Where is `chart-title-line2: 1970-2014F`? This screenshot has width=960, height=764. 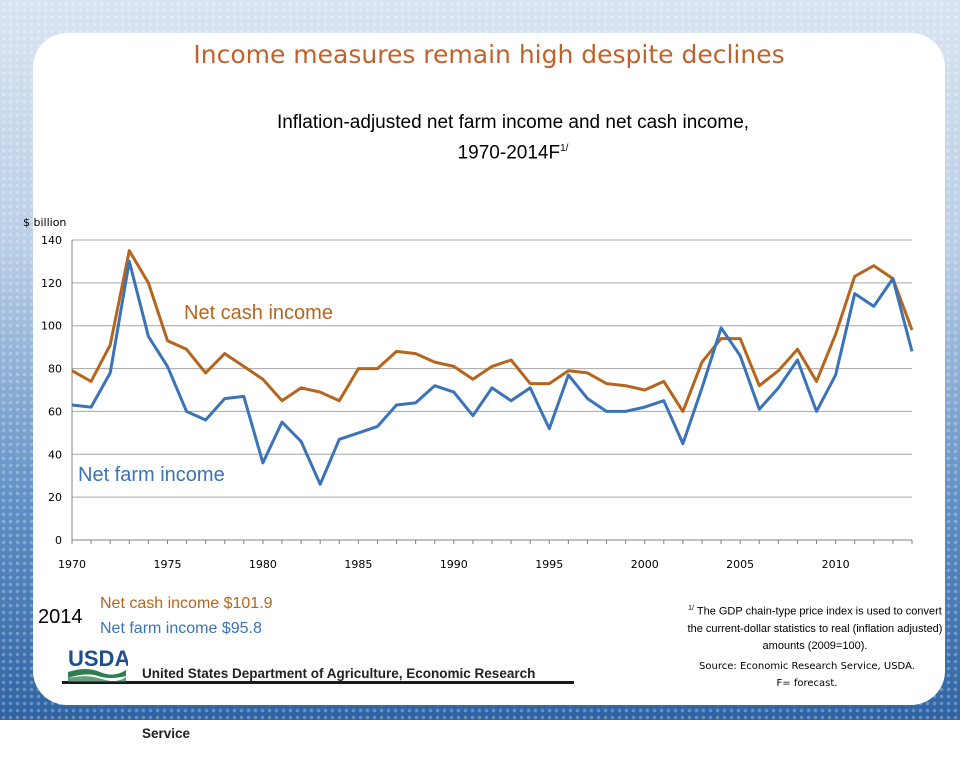 chart-title-line2: 1970-2014F is located at coordinates (509, 153).